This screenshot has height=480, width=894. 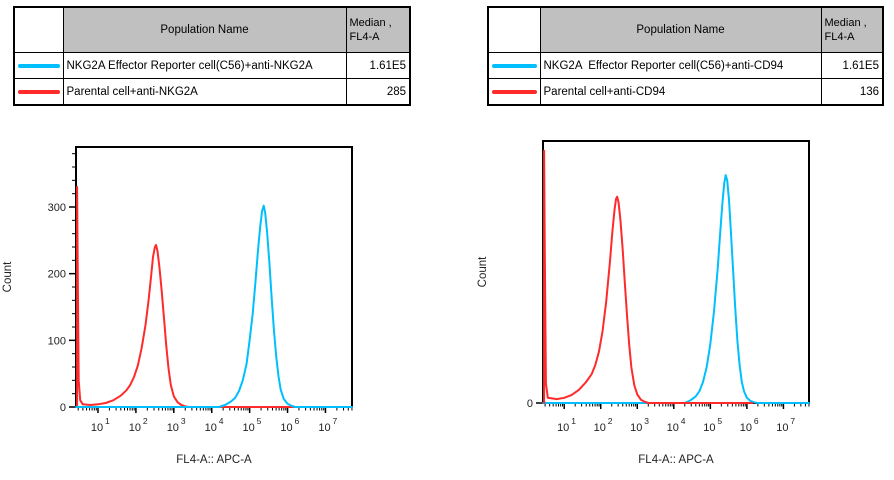 What do you see at coordinates (204, 92) in the screenshot?
I see `population-name: Parental cell+anti-NKG2A` at bounding box center [204, 92].